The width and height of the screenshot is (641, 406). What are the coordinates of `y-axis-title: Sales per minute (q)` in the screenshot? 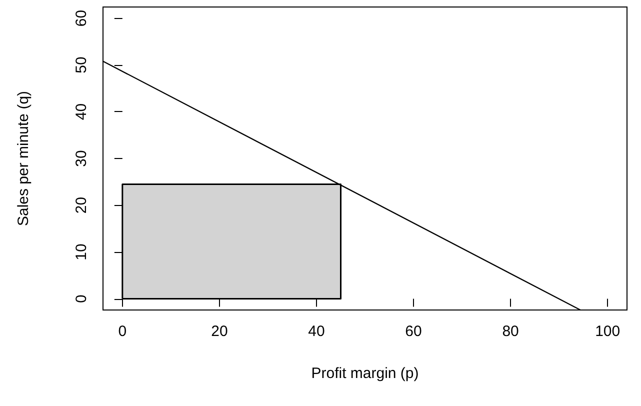 It's located at (23, 158).